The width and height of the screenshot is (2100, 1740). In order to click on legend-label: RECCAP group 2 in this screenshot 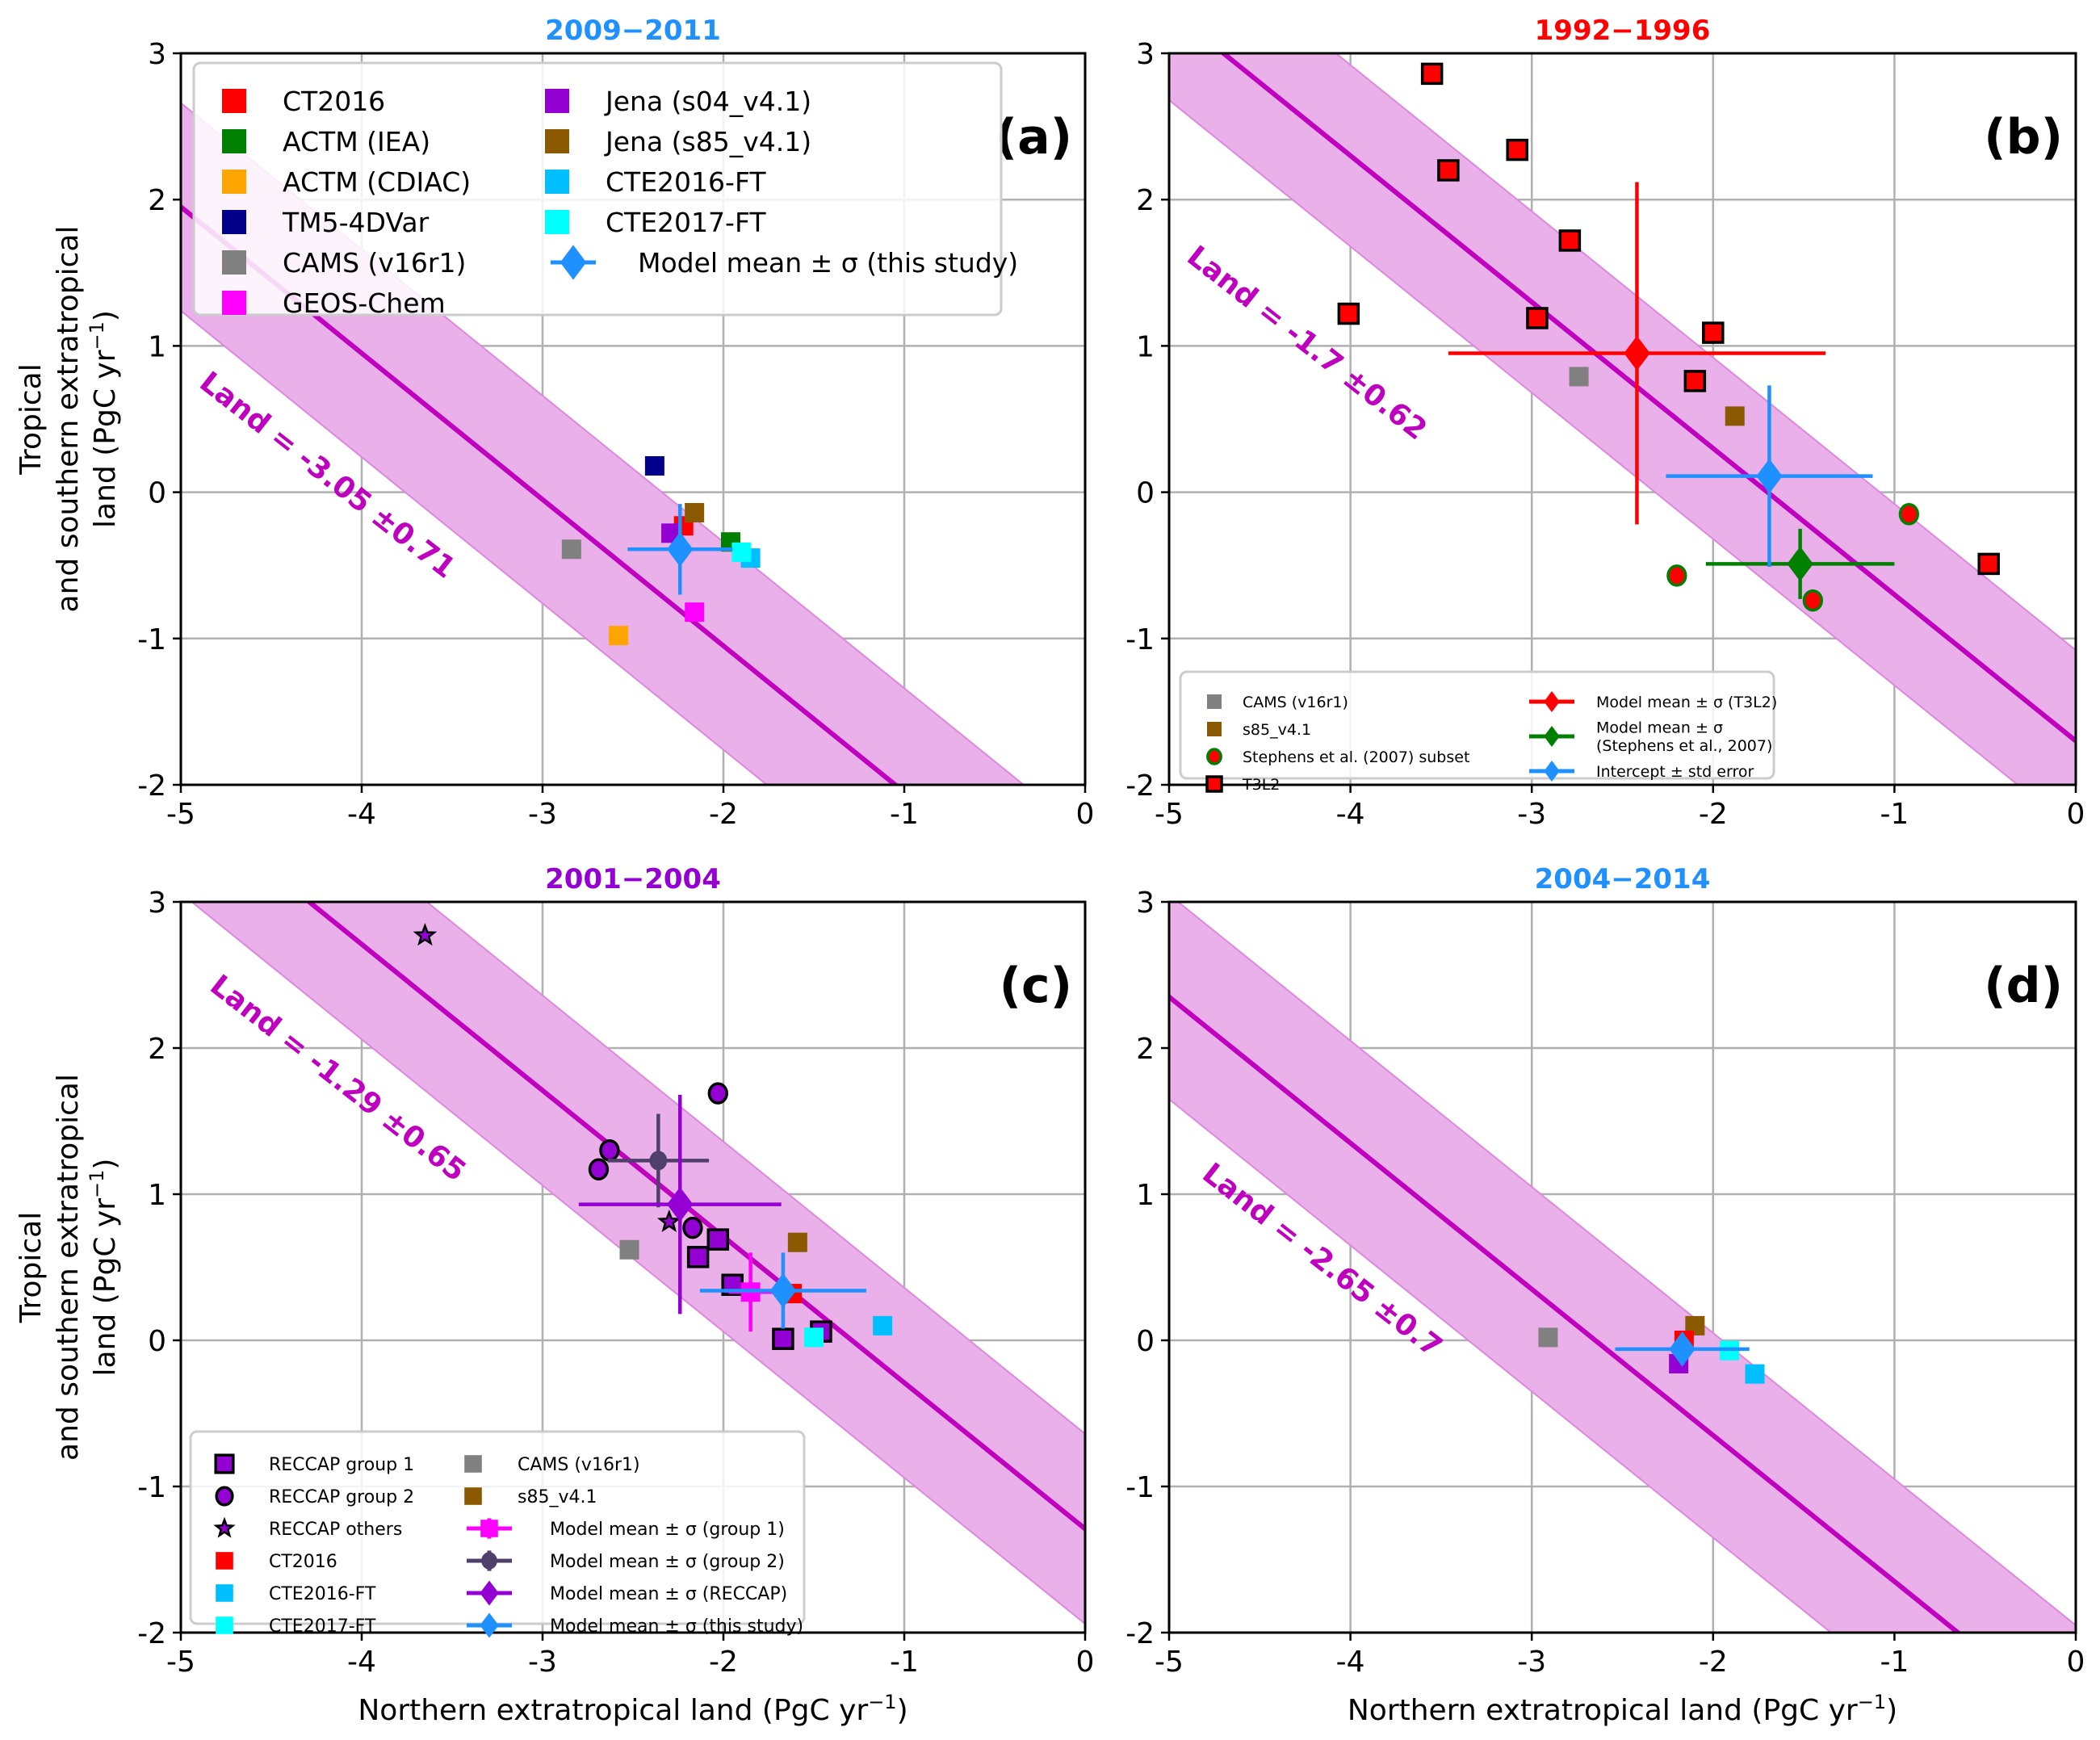, I will do `click(341, 1497)`.